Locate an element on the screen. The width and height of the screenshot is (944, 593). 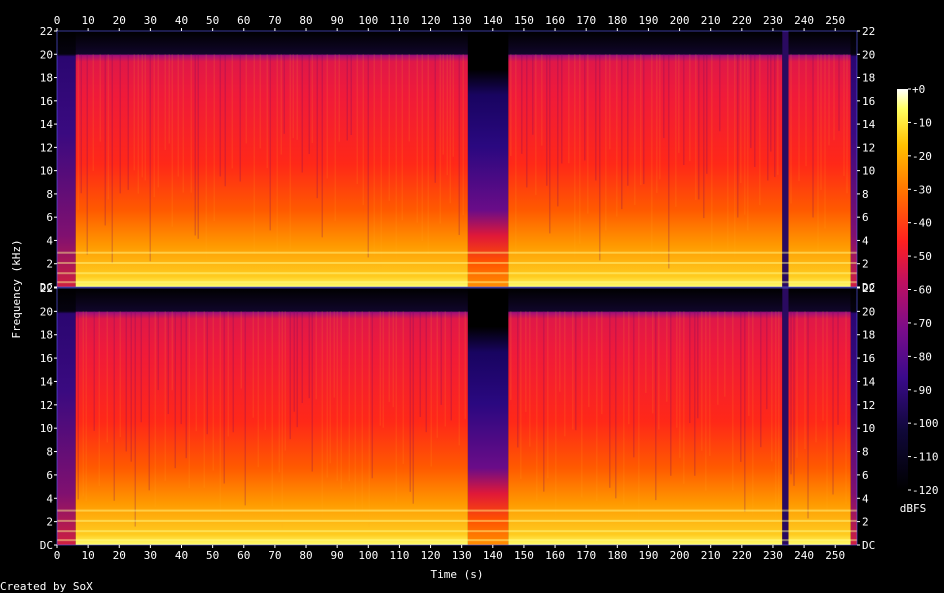
x-tick-label: 50 is located at coordinates (212, 555).